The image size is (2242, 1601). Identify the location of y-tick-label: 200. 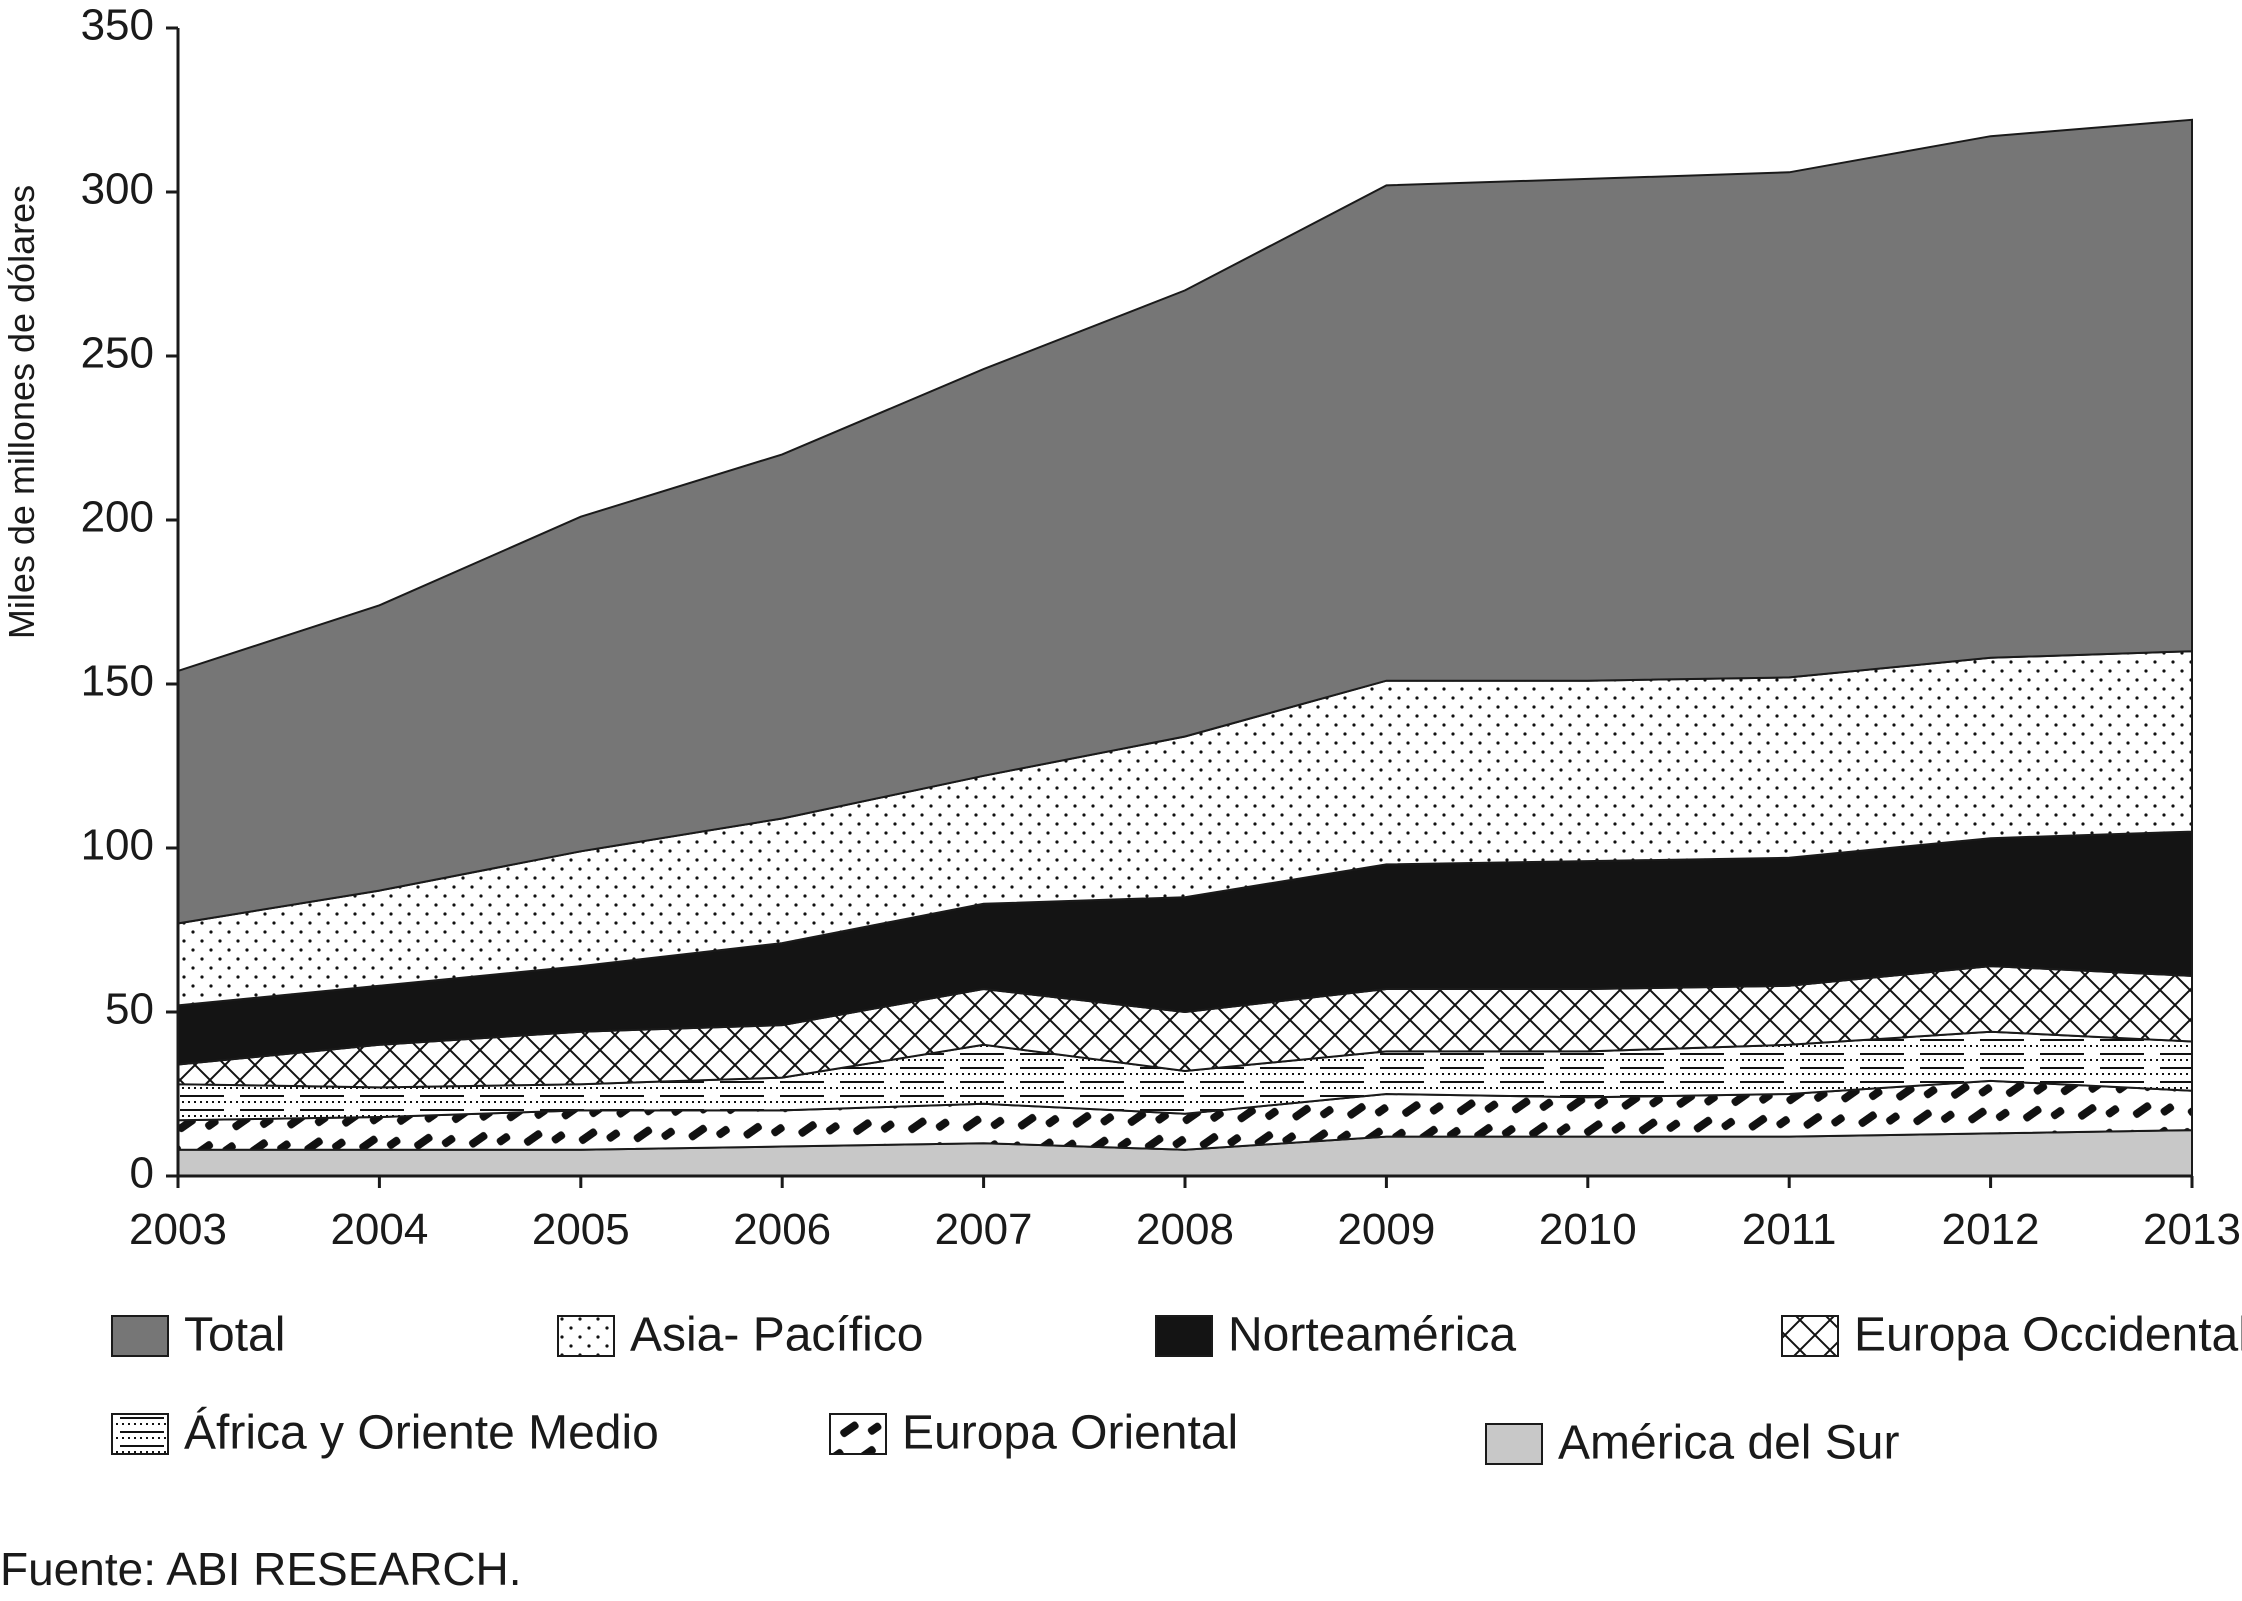
(117, 517).